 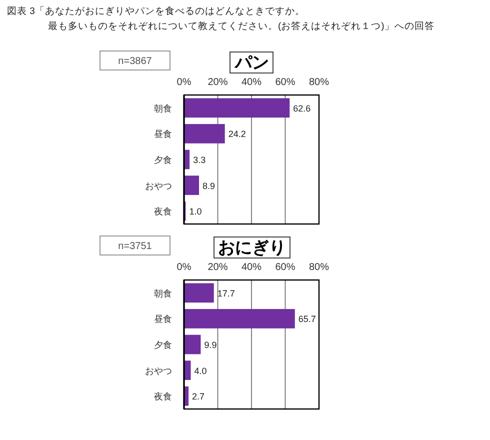 What do you see at coordinates (241, 26) in the screenshot?
I see `text: 最も多いものをそれぞれについて教えてください。(お答えはそれぞれ１つ)」への回答` at bounding box center [241, 26].